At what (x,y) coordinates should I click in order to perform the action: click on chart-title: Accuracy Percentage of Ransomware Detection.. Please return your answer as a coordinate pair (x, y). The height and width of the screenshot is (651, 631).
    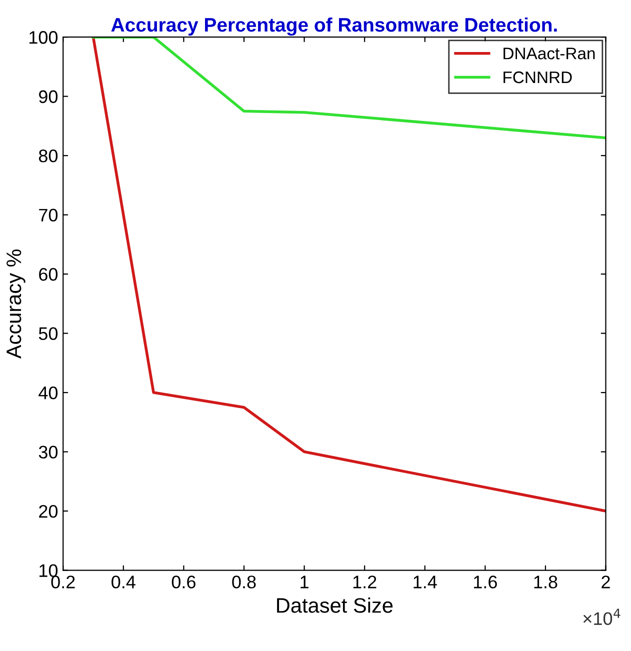
    Looking at the image, I should click on (334, 26).